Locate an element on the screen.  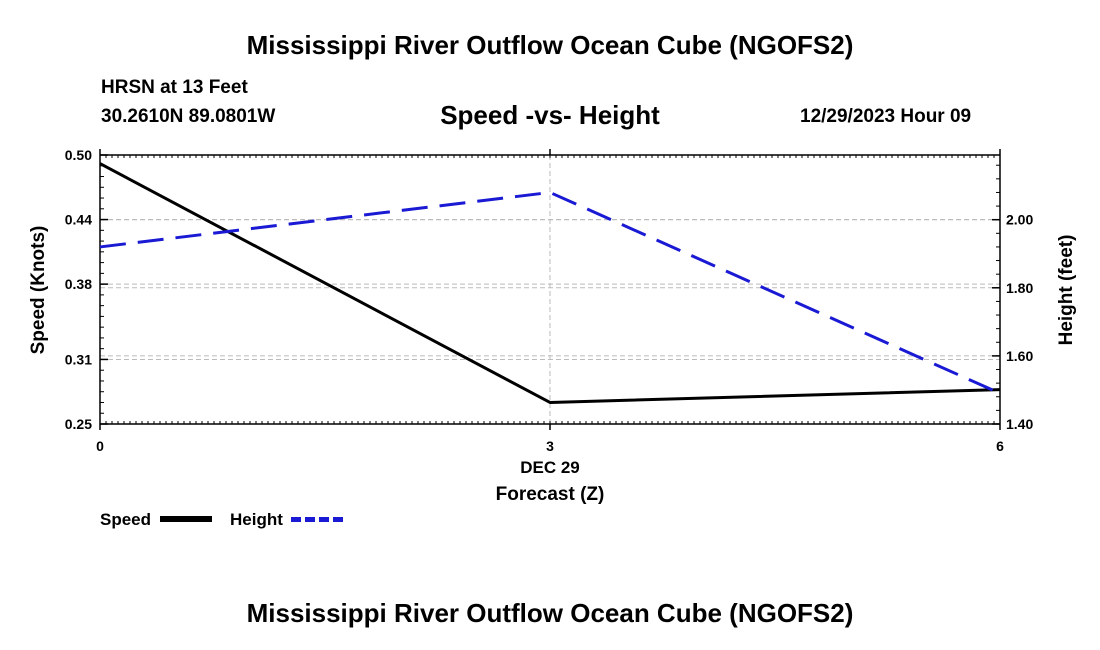
left-tick-label: 0.44 is located at coordinates (78, 220).